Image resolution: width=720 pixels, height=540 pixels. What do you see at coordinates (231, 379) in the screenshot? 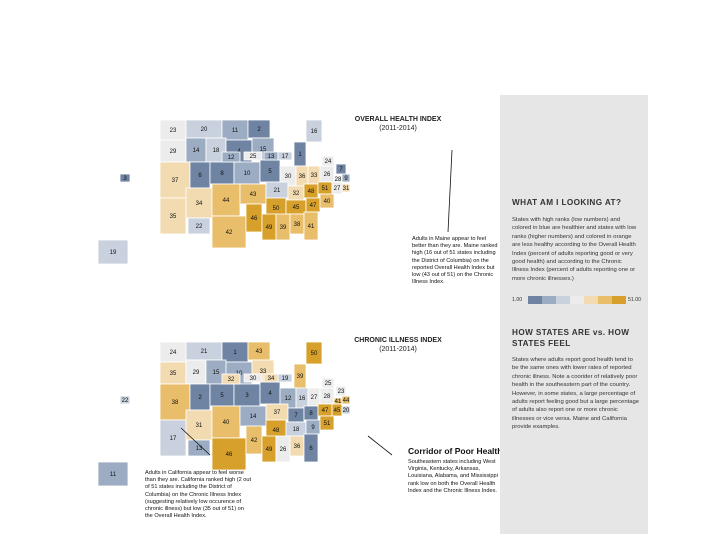
I see `state-tile: 32` at bounding box center [231, 379].